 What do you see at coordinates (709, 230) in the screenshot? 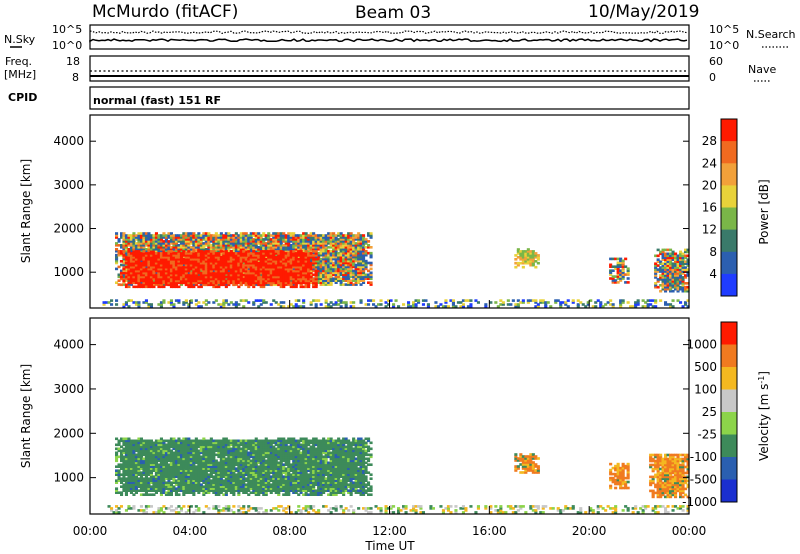
I see `colorbar-tick-label: 12` at bounding box center [709, 230].